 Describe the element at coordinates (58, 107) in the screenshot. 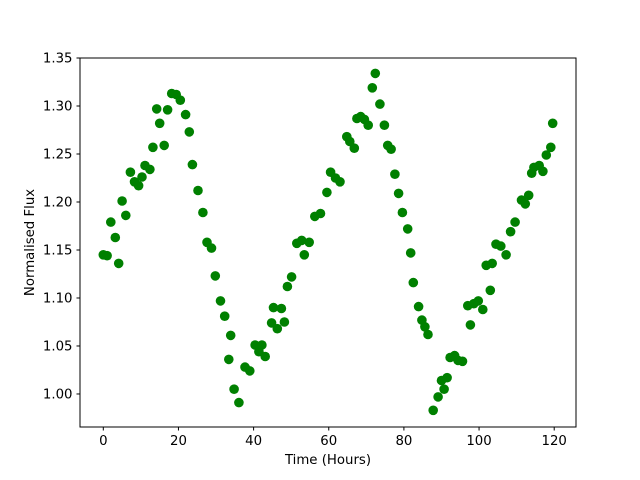

I see `y-tick-label: 1.30` at that location.